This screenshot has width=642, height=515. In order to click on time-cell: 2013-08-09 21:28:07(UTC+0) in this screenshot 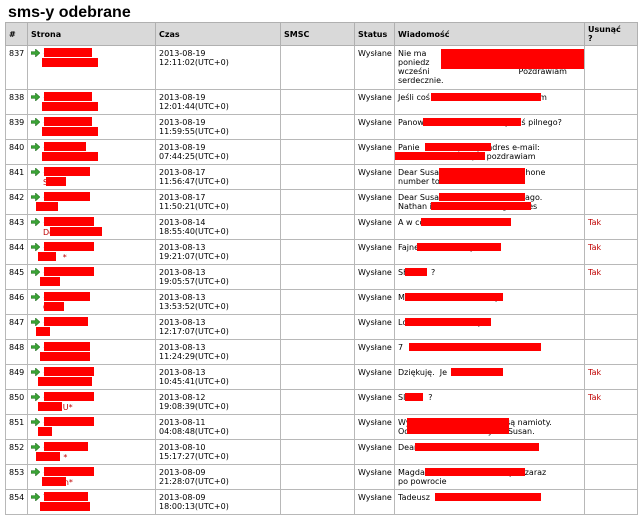, I will do `click(218, 477)`.